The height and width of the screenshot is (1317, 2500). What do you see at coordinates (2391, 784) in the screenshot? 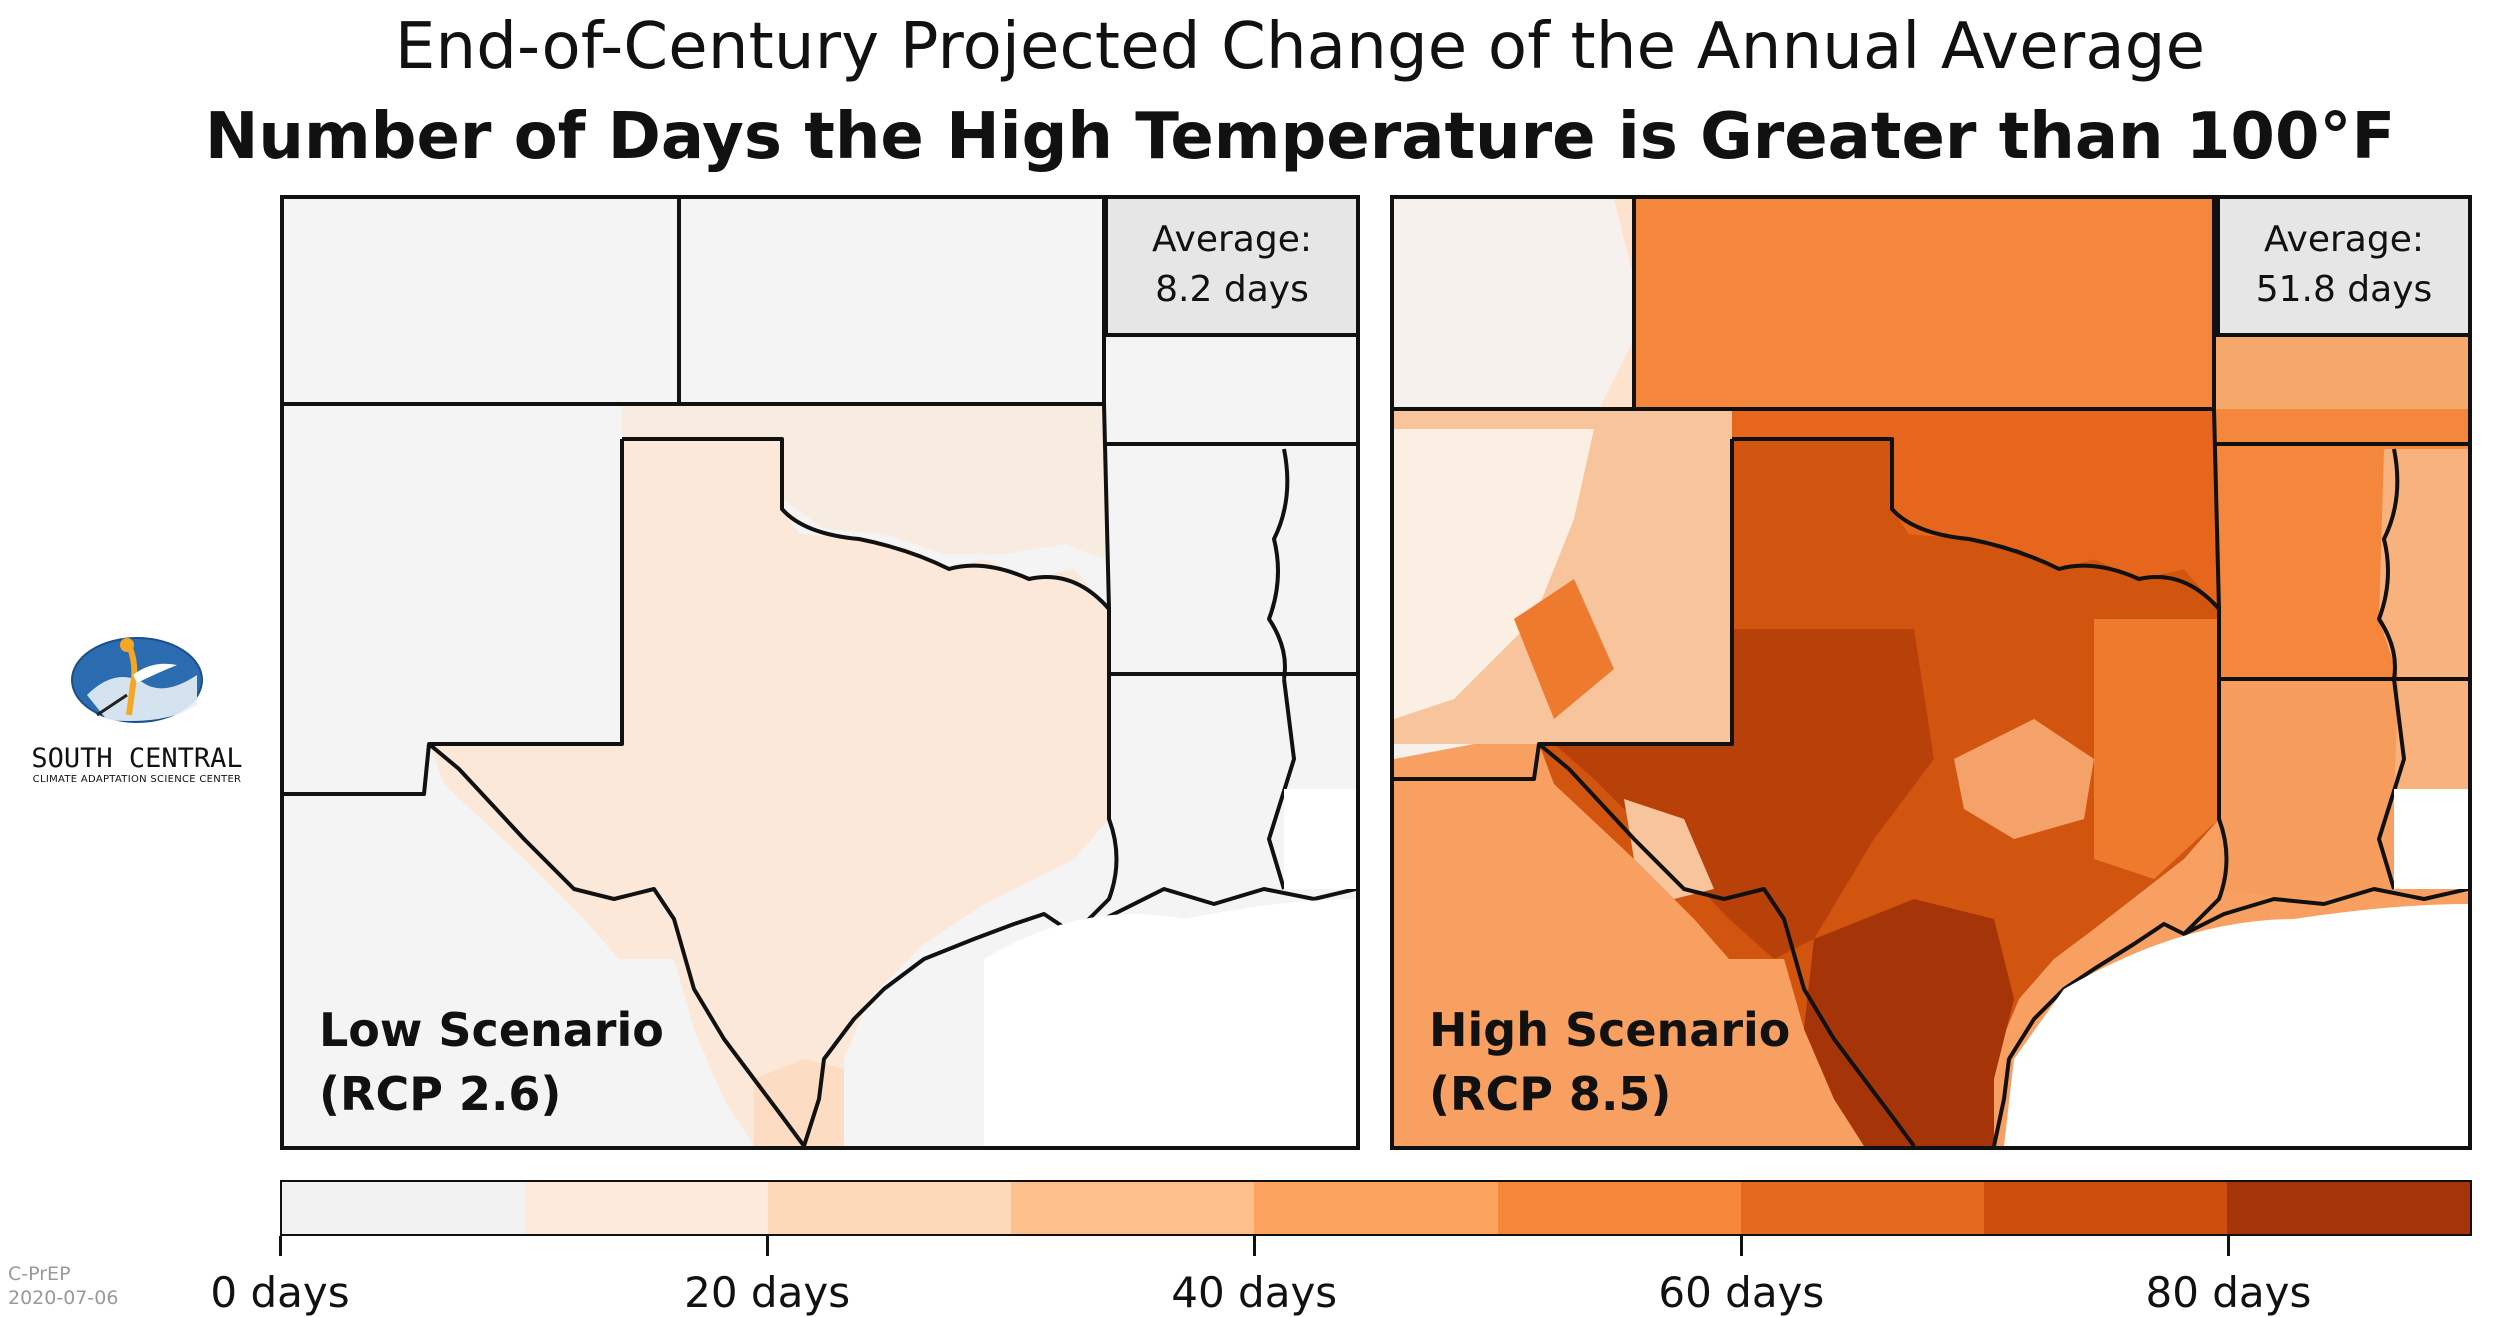
I see `border-la-ms-high` at bounding box center [2391, 784].